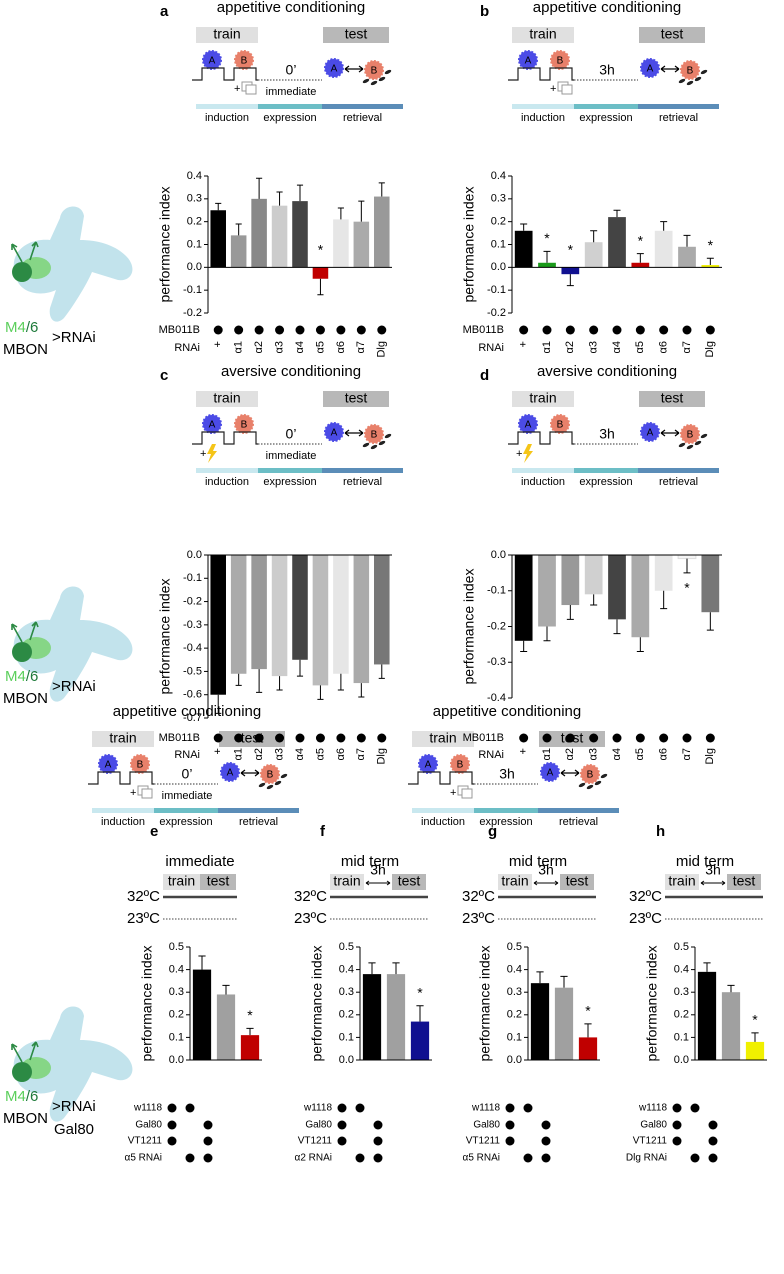 This screenshot has width=784, height=1274. I want to click on x-tick-label: α5, so click(320, 347).